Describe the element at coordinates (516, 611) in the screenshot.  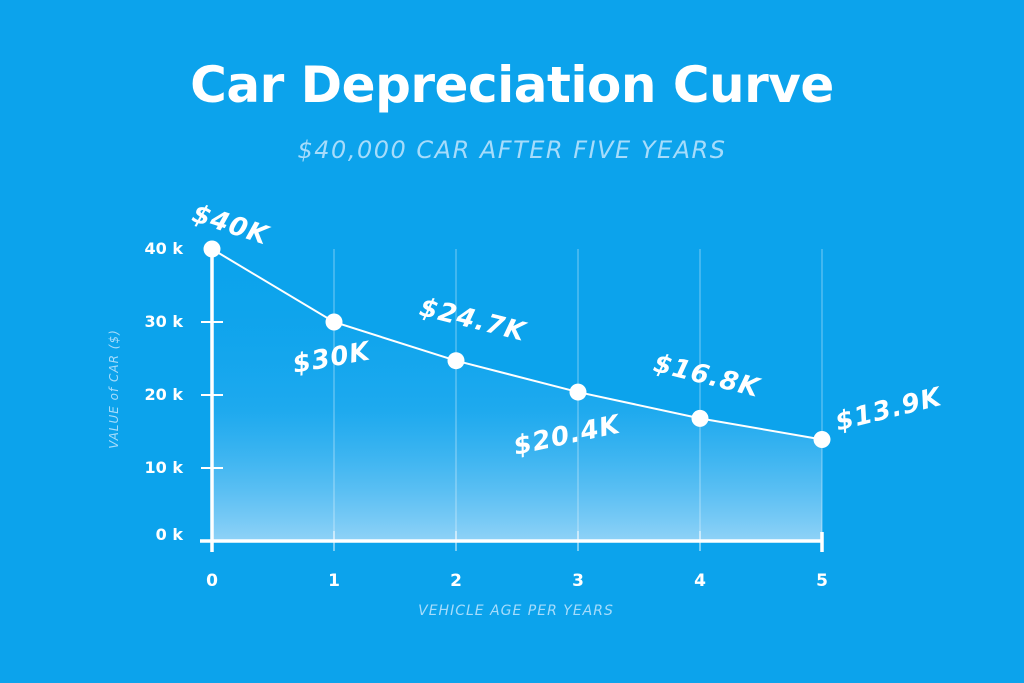
I see `x-axis-title: VEHICLE AGE PER YEARS` at that location.